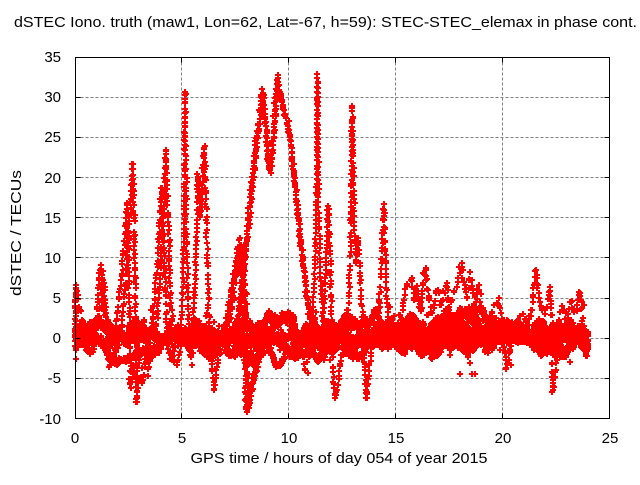  What do you see at coordinates (52, 97) in the screenshot?
I see `svg-text: 30` at bounding box center [52, 97].